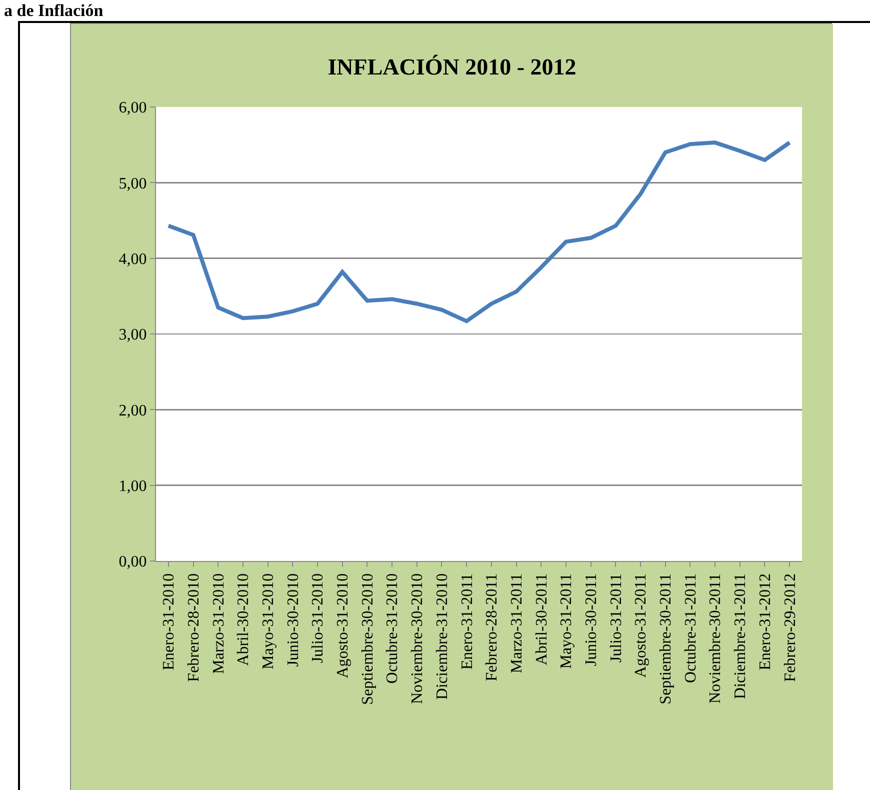  I want to click on x-tick-label: Febrero-28-2011, so click(492, 627).